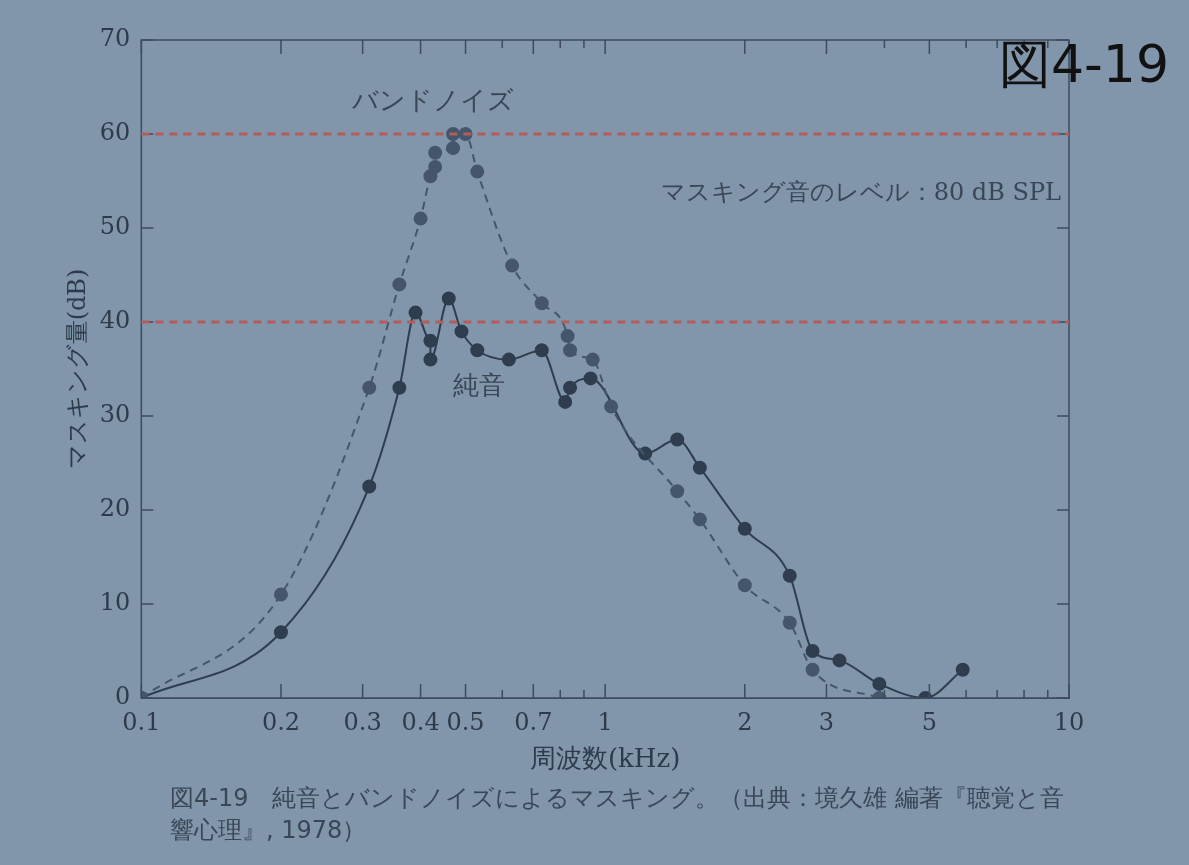 The image size is (1189, 865). I want to click on x-tick-label: 2, so click(745, 721).